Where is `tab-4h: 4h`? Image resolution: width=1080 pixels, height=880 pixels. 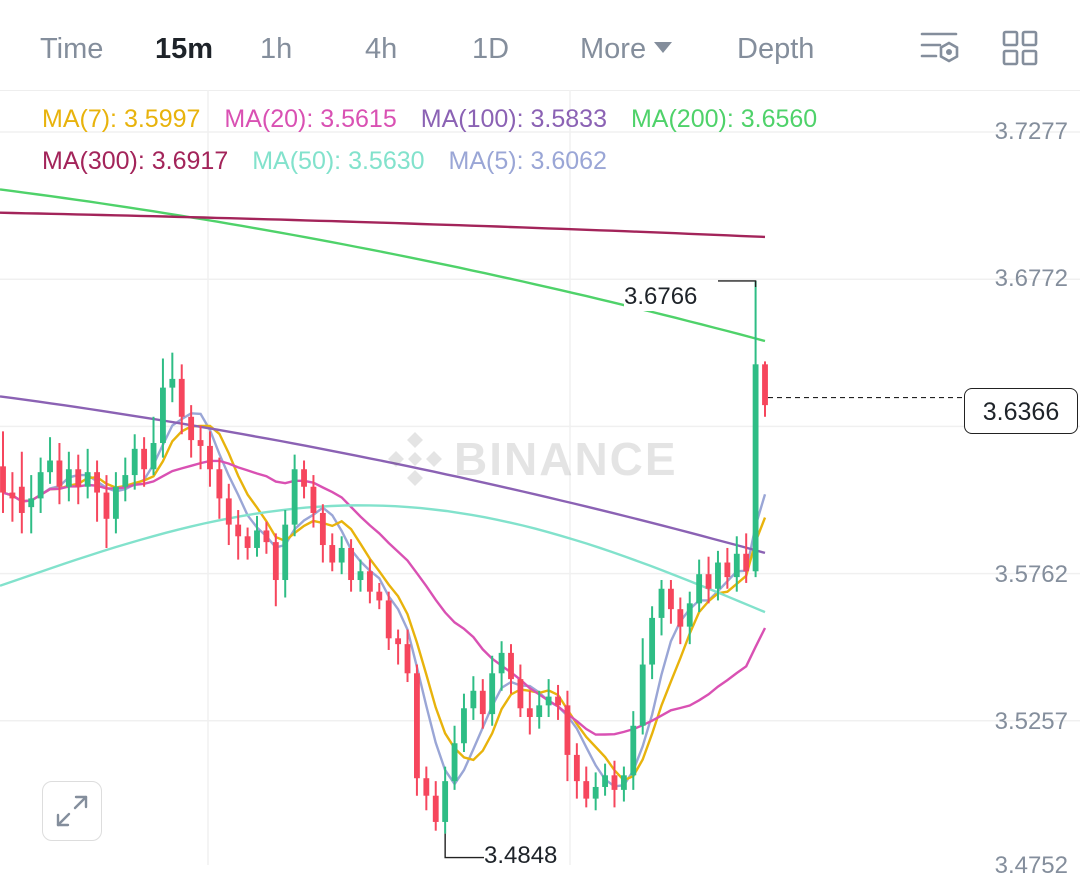 tab-4h: 4h is located at coordinates (381, 49).